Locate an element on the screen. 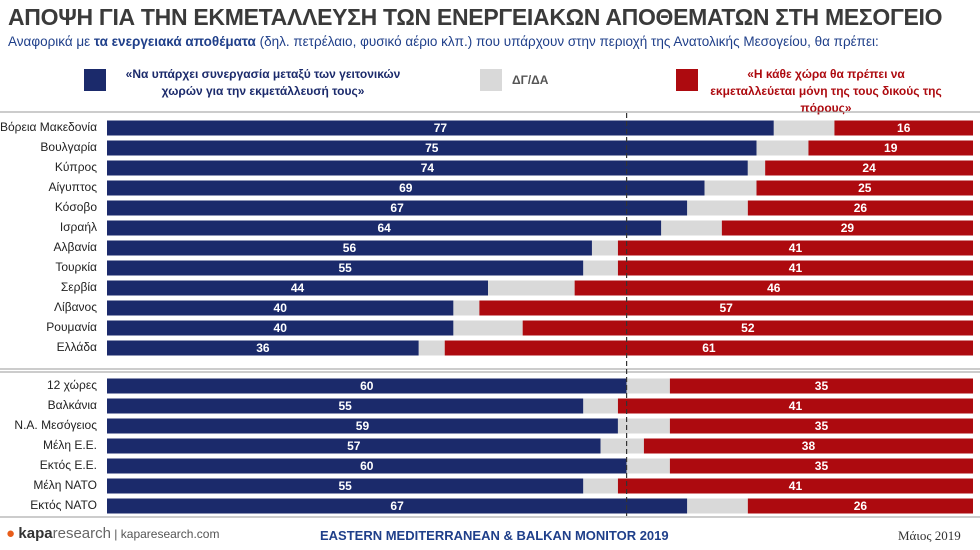  y-tick-label: Ελλάδα is located at coordinates (77, 347).